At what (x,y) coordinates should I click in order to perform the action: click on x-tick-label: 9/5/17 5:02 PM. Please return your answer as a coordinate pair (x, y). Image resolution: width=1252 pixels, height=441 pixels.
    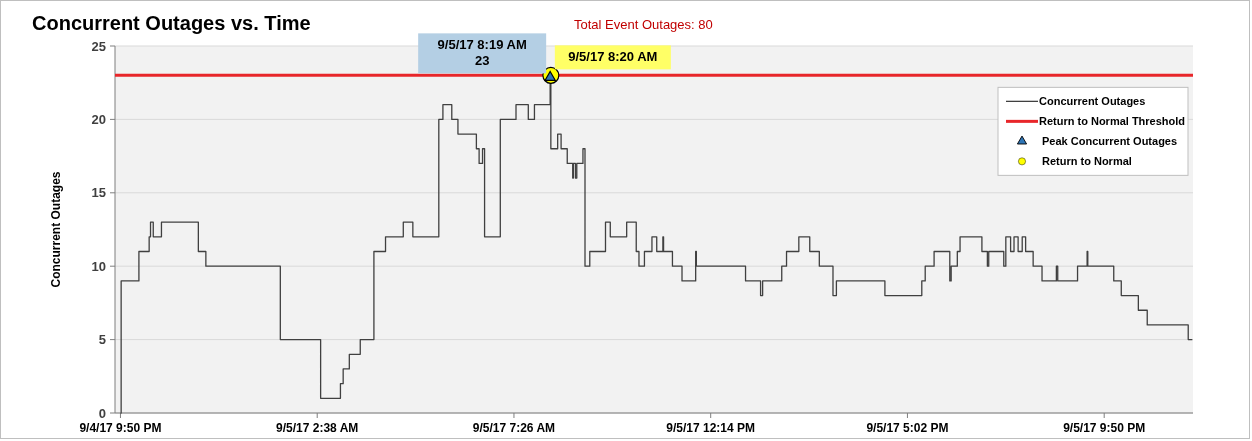
    Looking at the image, I should click on (907, 428).